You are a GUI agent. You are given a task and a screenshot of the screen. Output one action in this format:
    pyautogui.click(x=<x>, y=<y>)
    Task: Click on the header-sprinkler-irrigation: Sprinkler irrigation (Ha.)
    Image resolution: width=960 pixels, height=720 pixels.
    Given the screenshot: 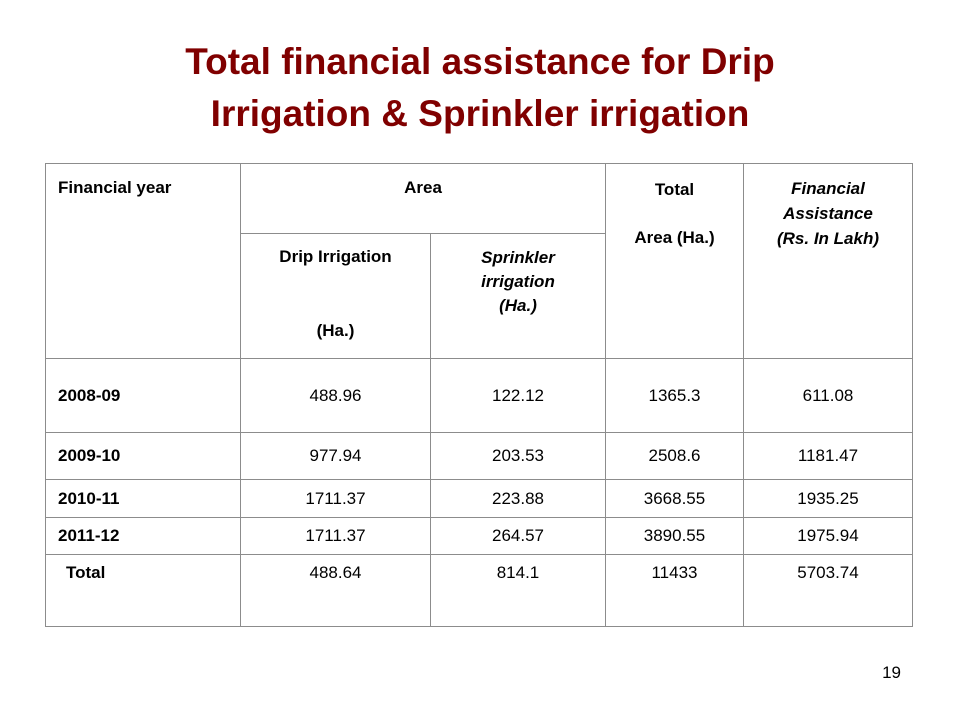 What is the action you would take?
    pyautogui.click(x=518, y=296)
    